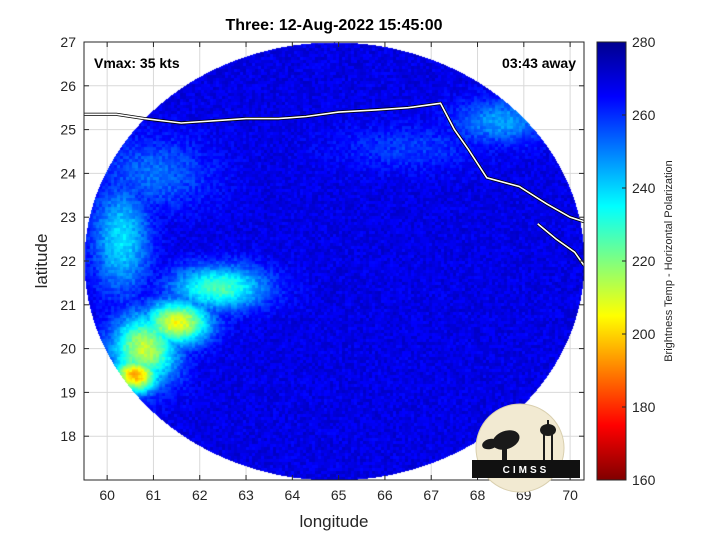  What do you see at coordinates (611, 261) in the screenshot?
I see `colorbar` at bounding box center [611, 261].